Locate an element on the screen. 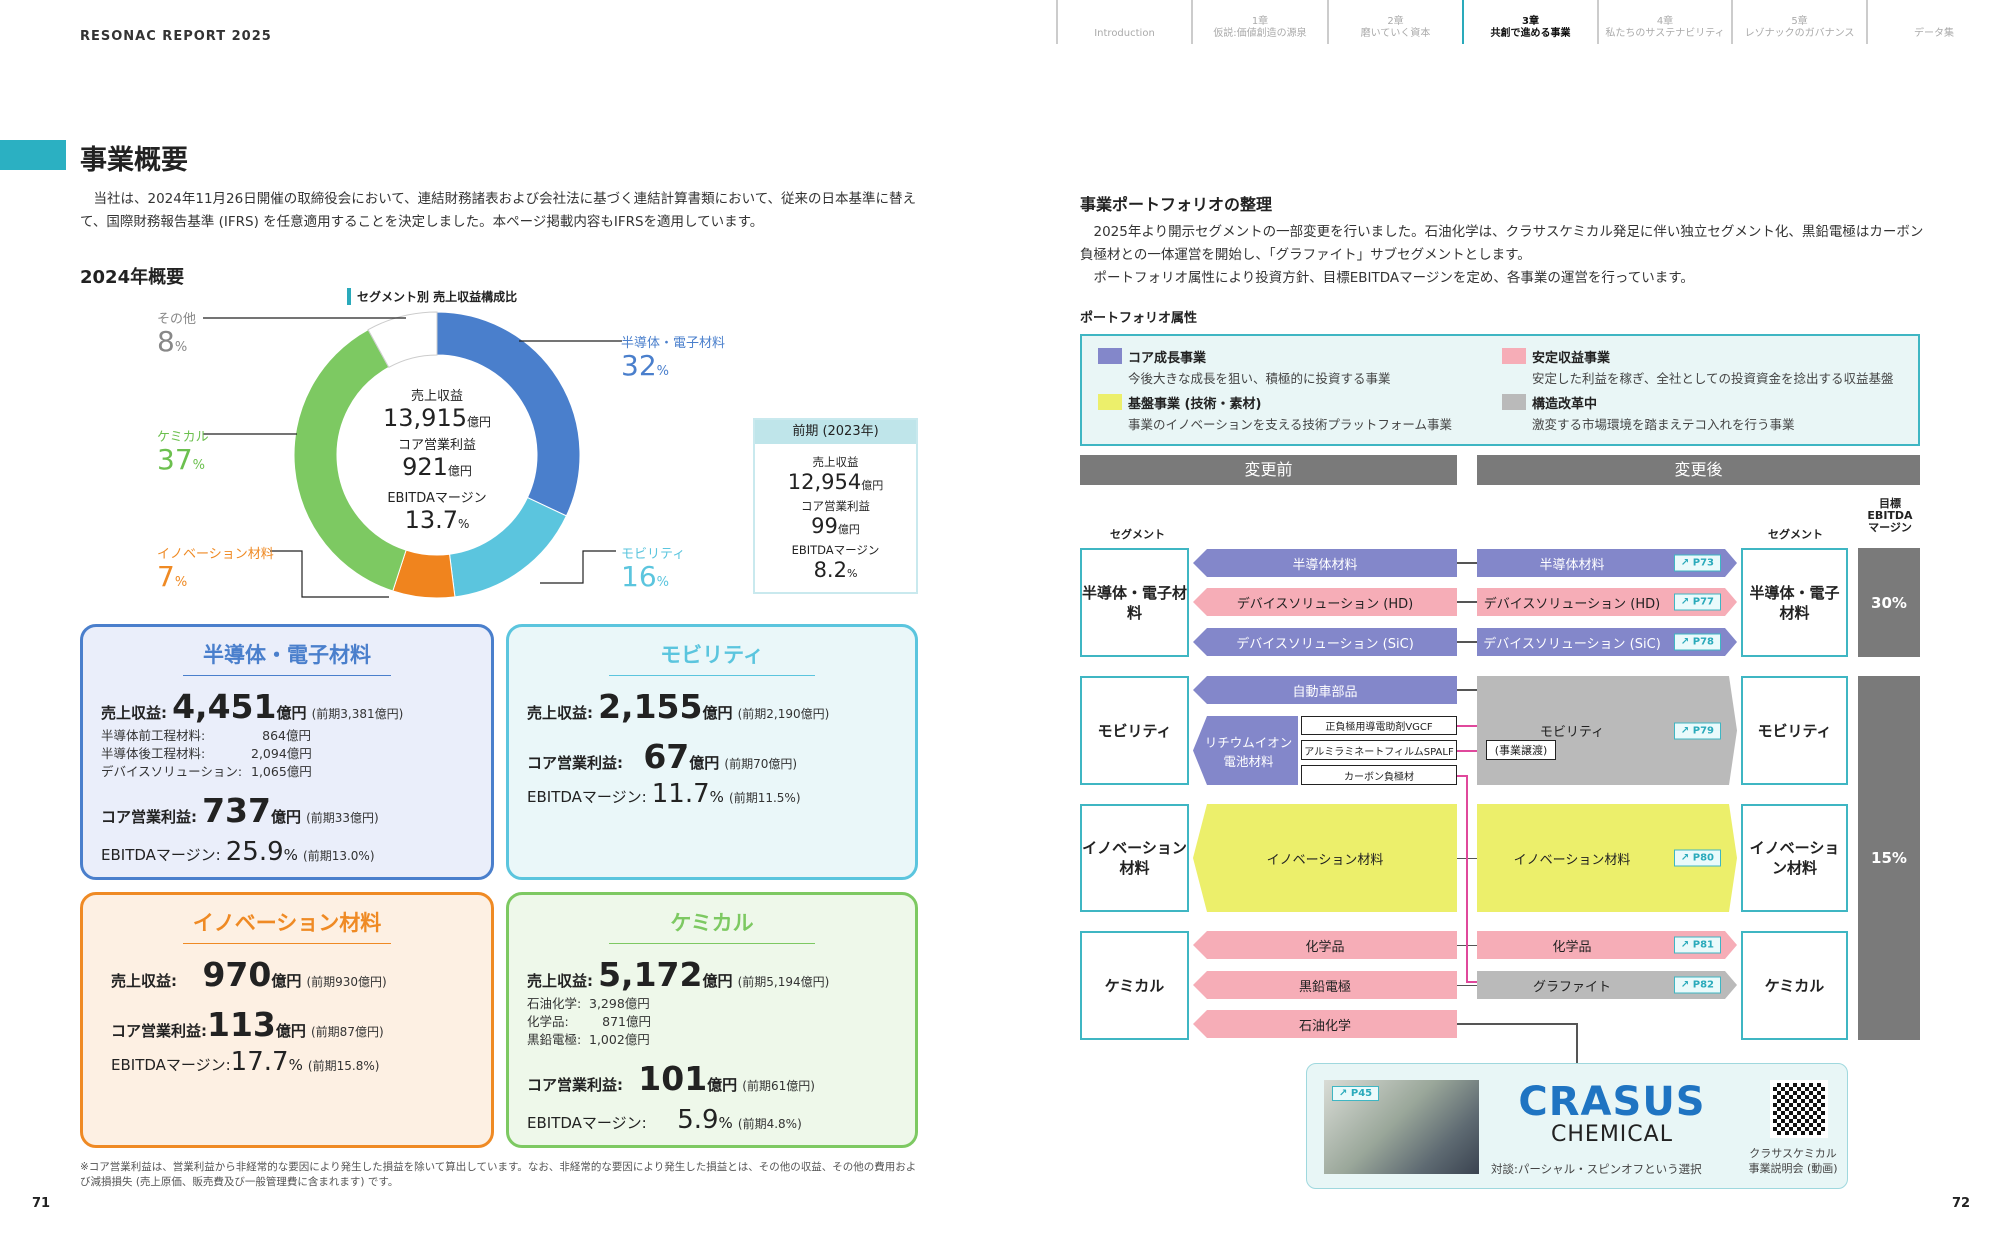  page-ref-link: ↗ P81 is located at coordinates (1697, 945).